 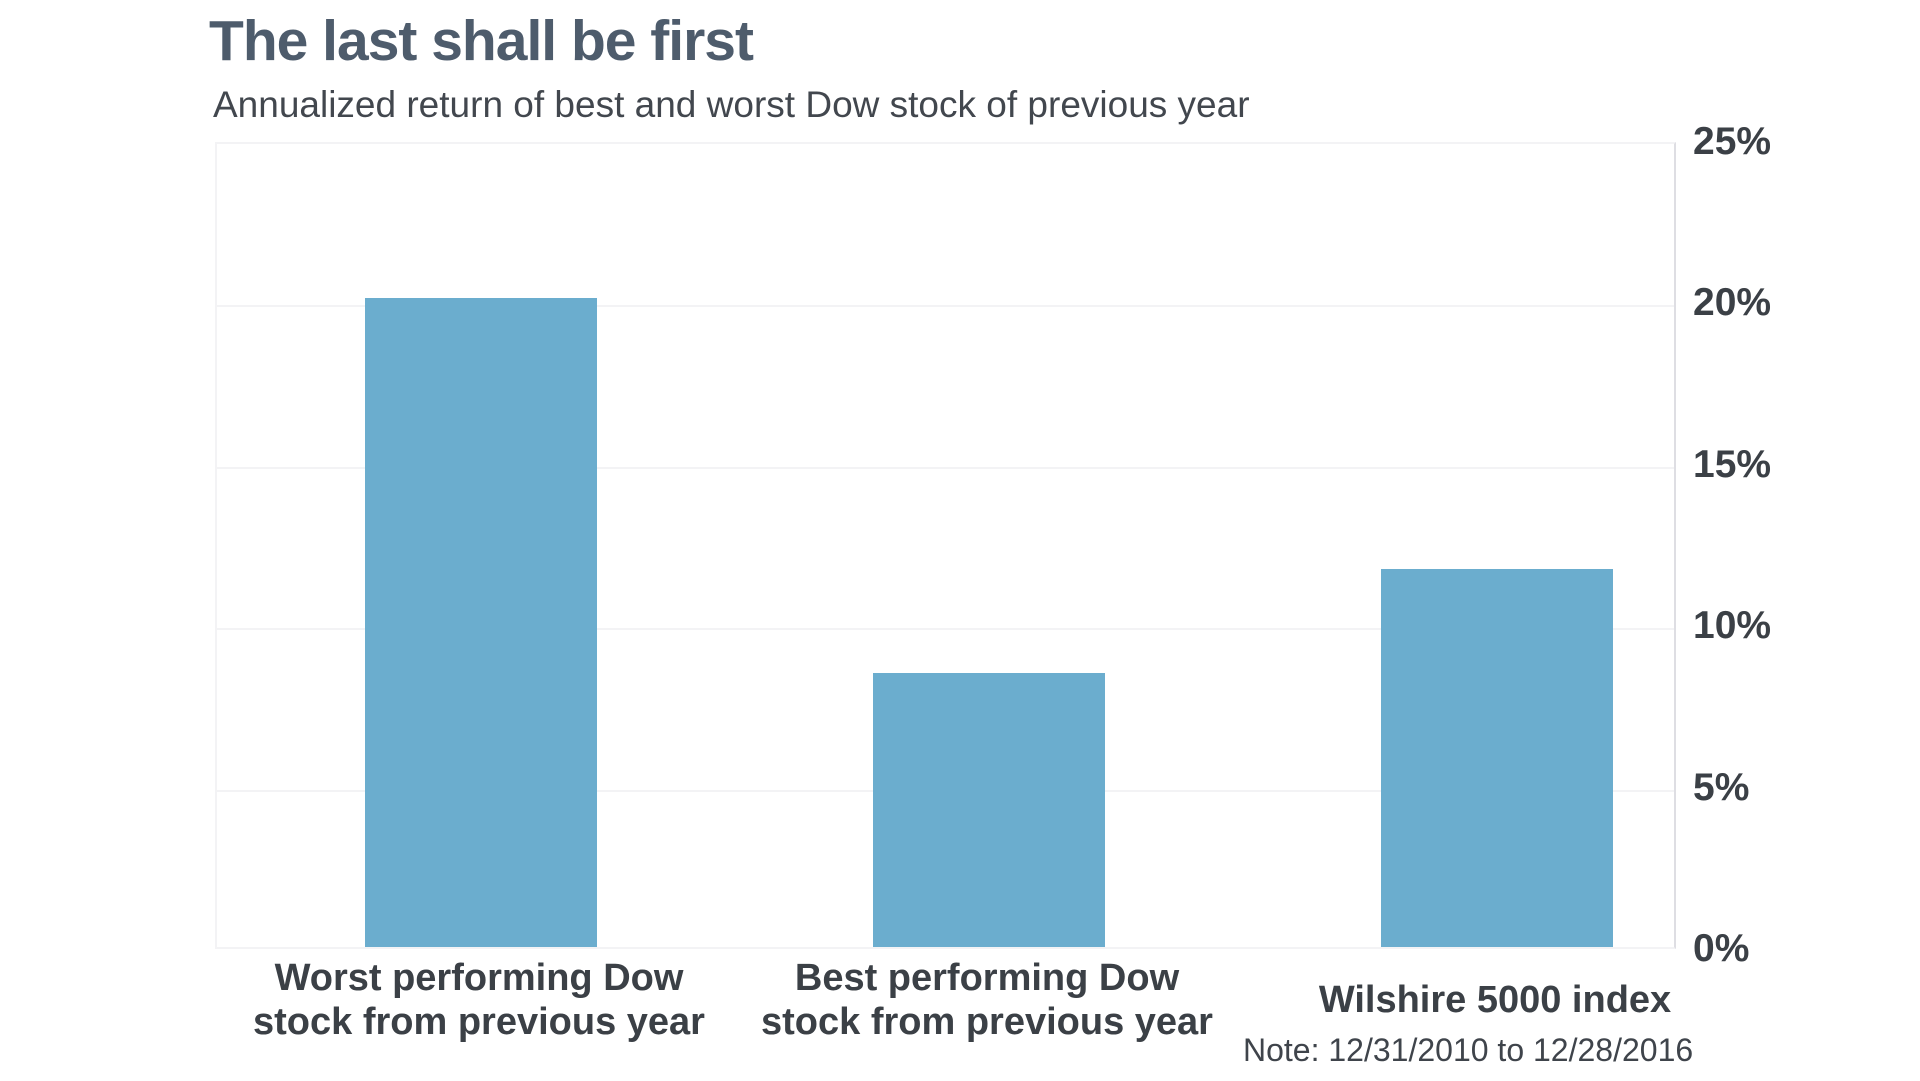 What do you see at coordinates (1468, 1050) in the screenshot?
I see `chart-note: Note: 12/31/2010 to 12/28/2016` at bounding box center [1468, 1050].